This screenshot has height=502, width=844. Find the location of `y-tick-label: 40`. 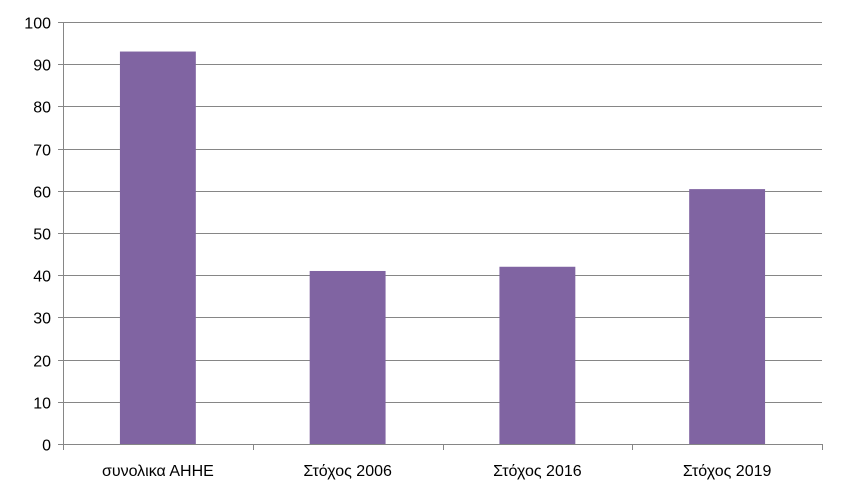

y-tick-label: 40 is located at coordinates (42, 277).